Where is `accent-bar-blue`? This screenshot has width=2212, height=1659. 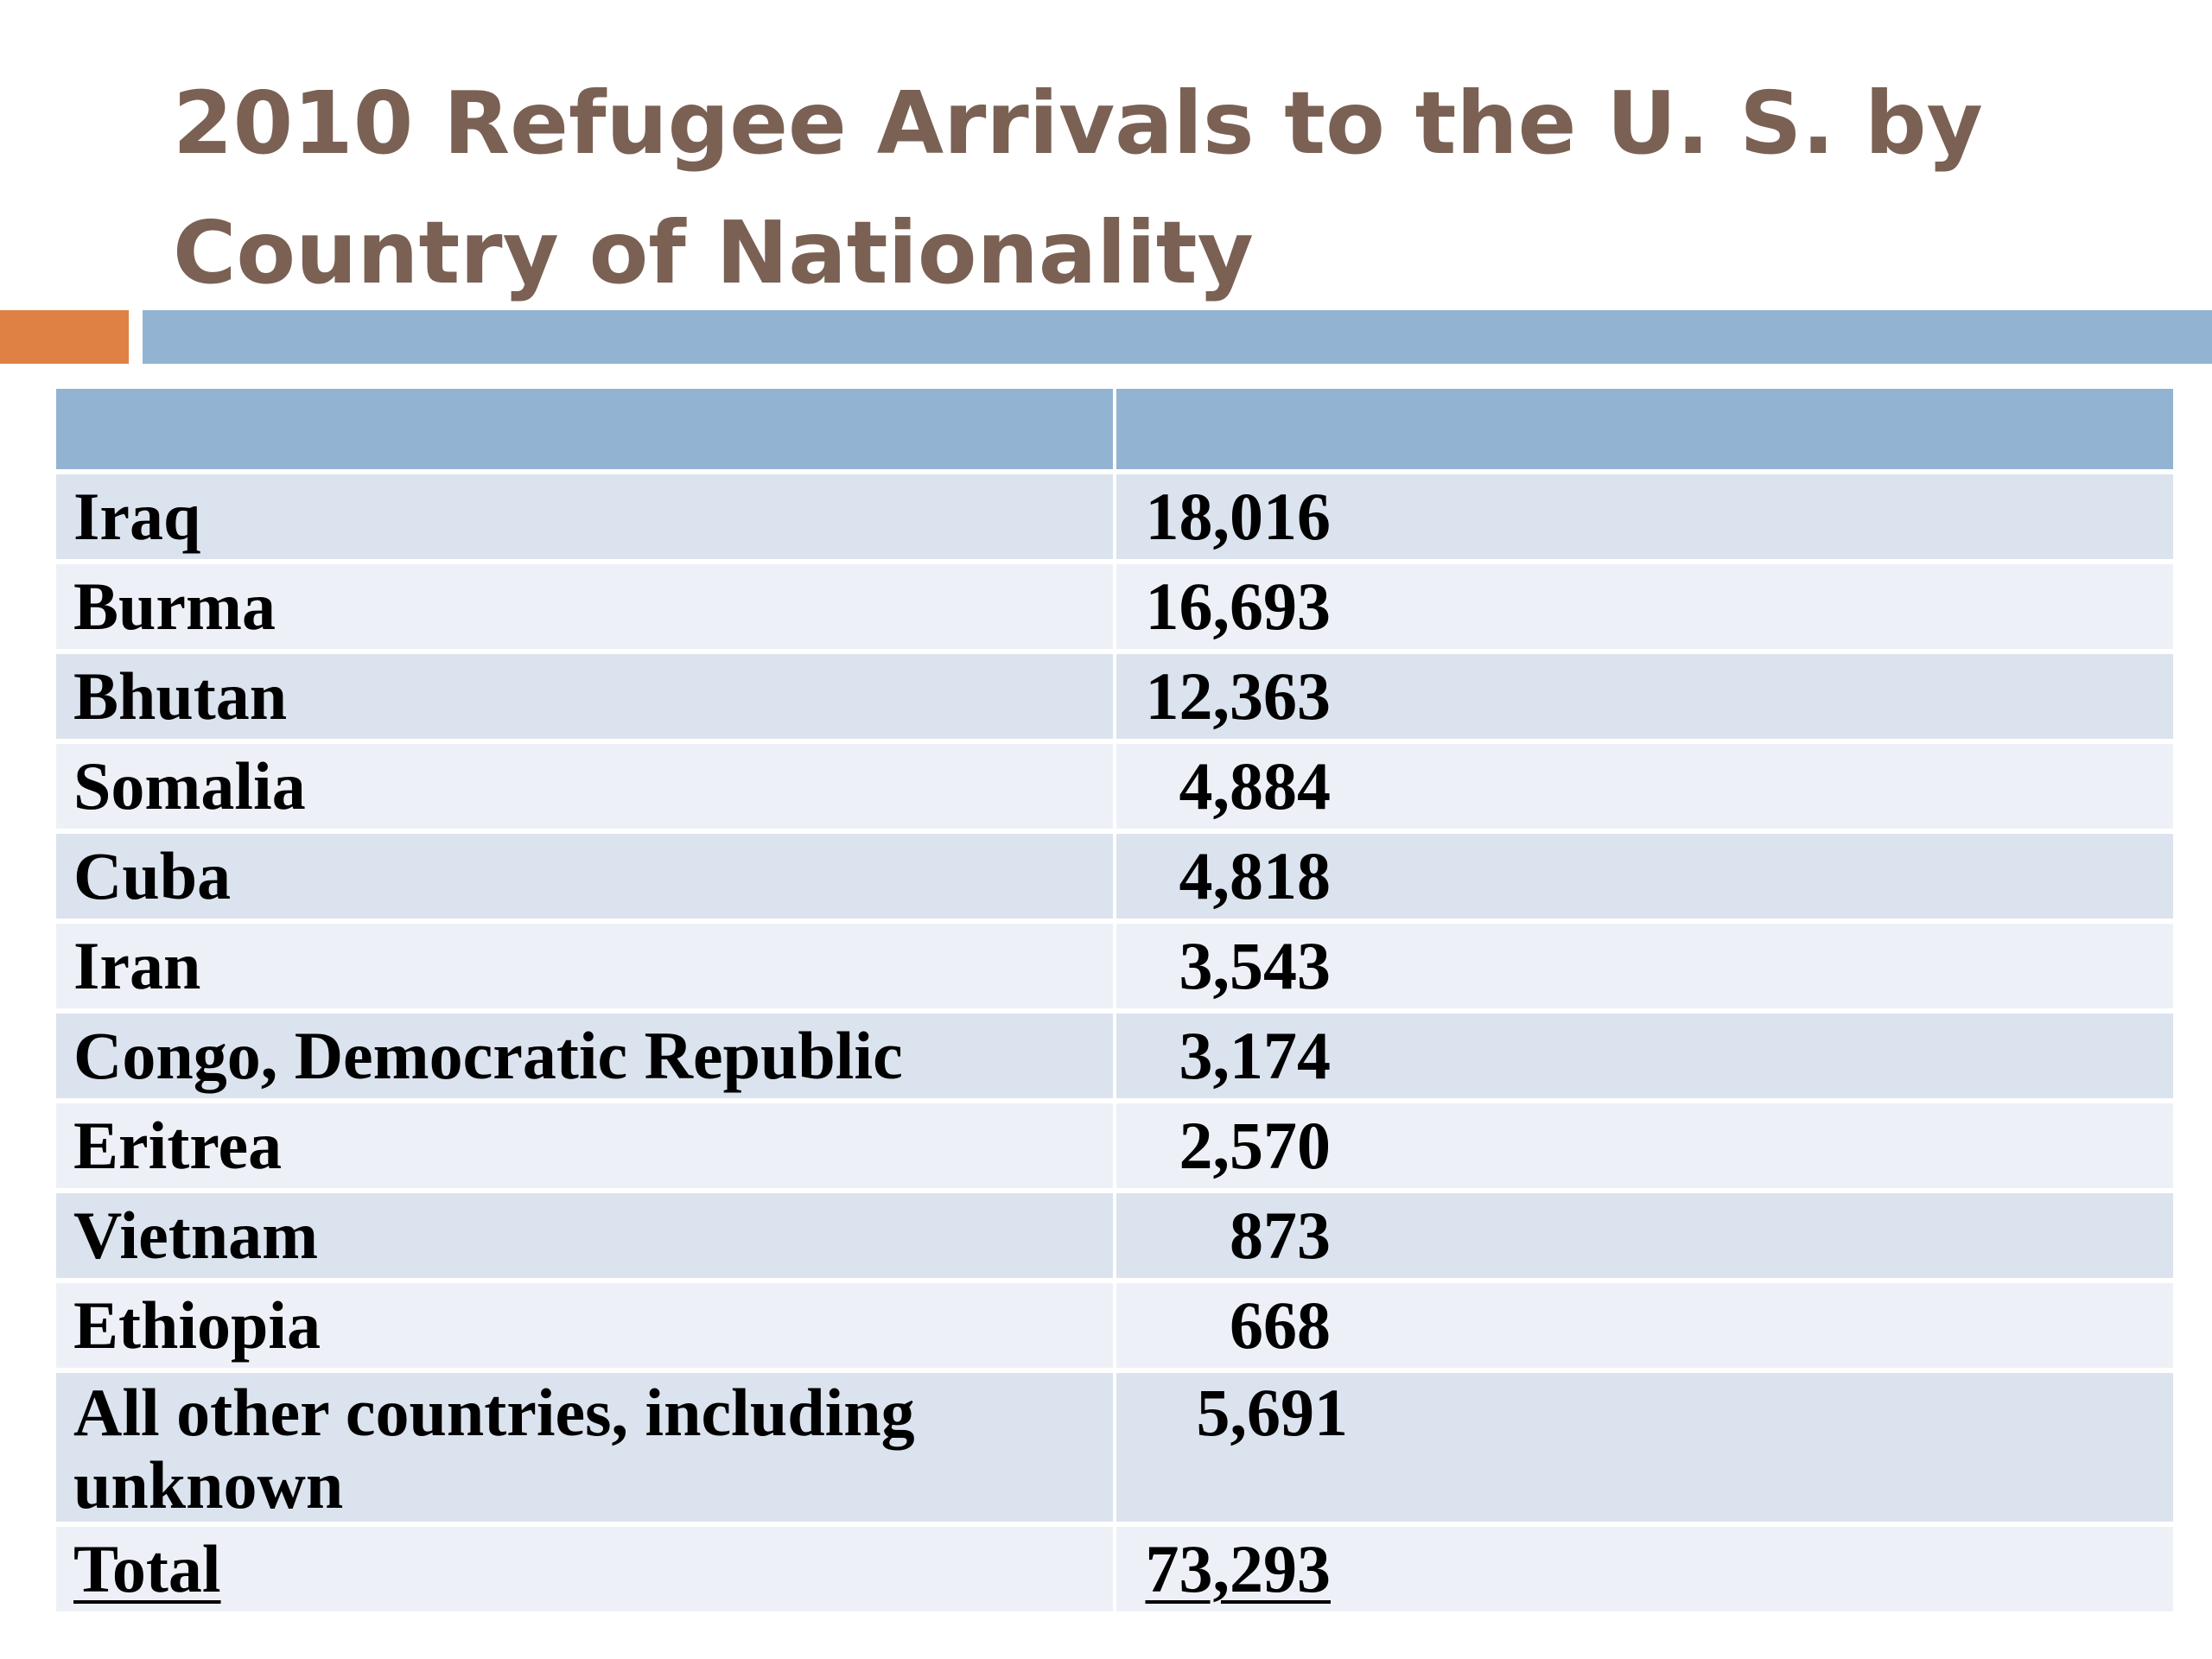 accent-bar-blue is located at coordinates (1177, 337).